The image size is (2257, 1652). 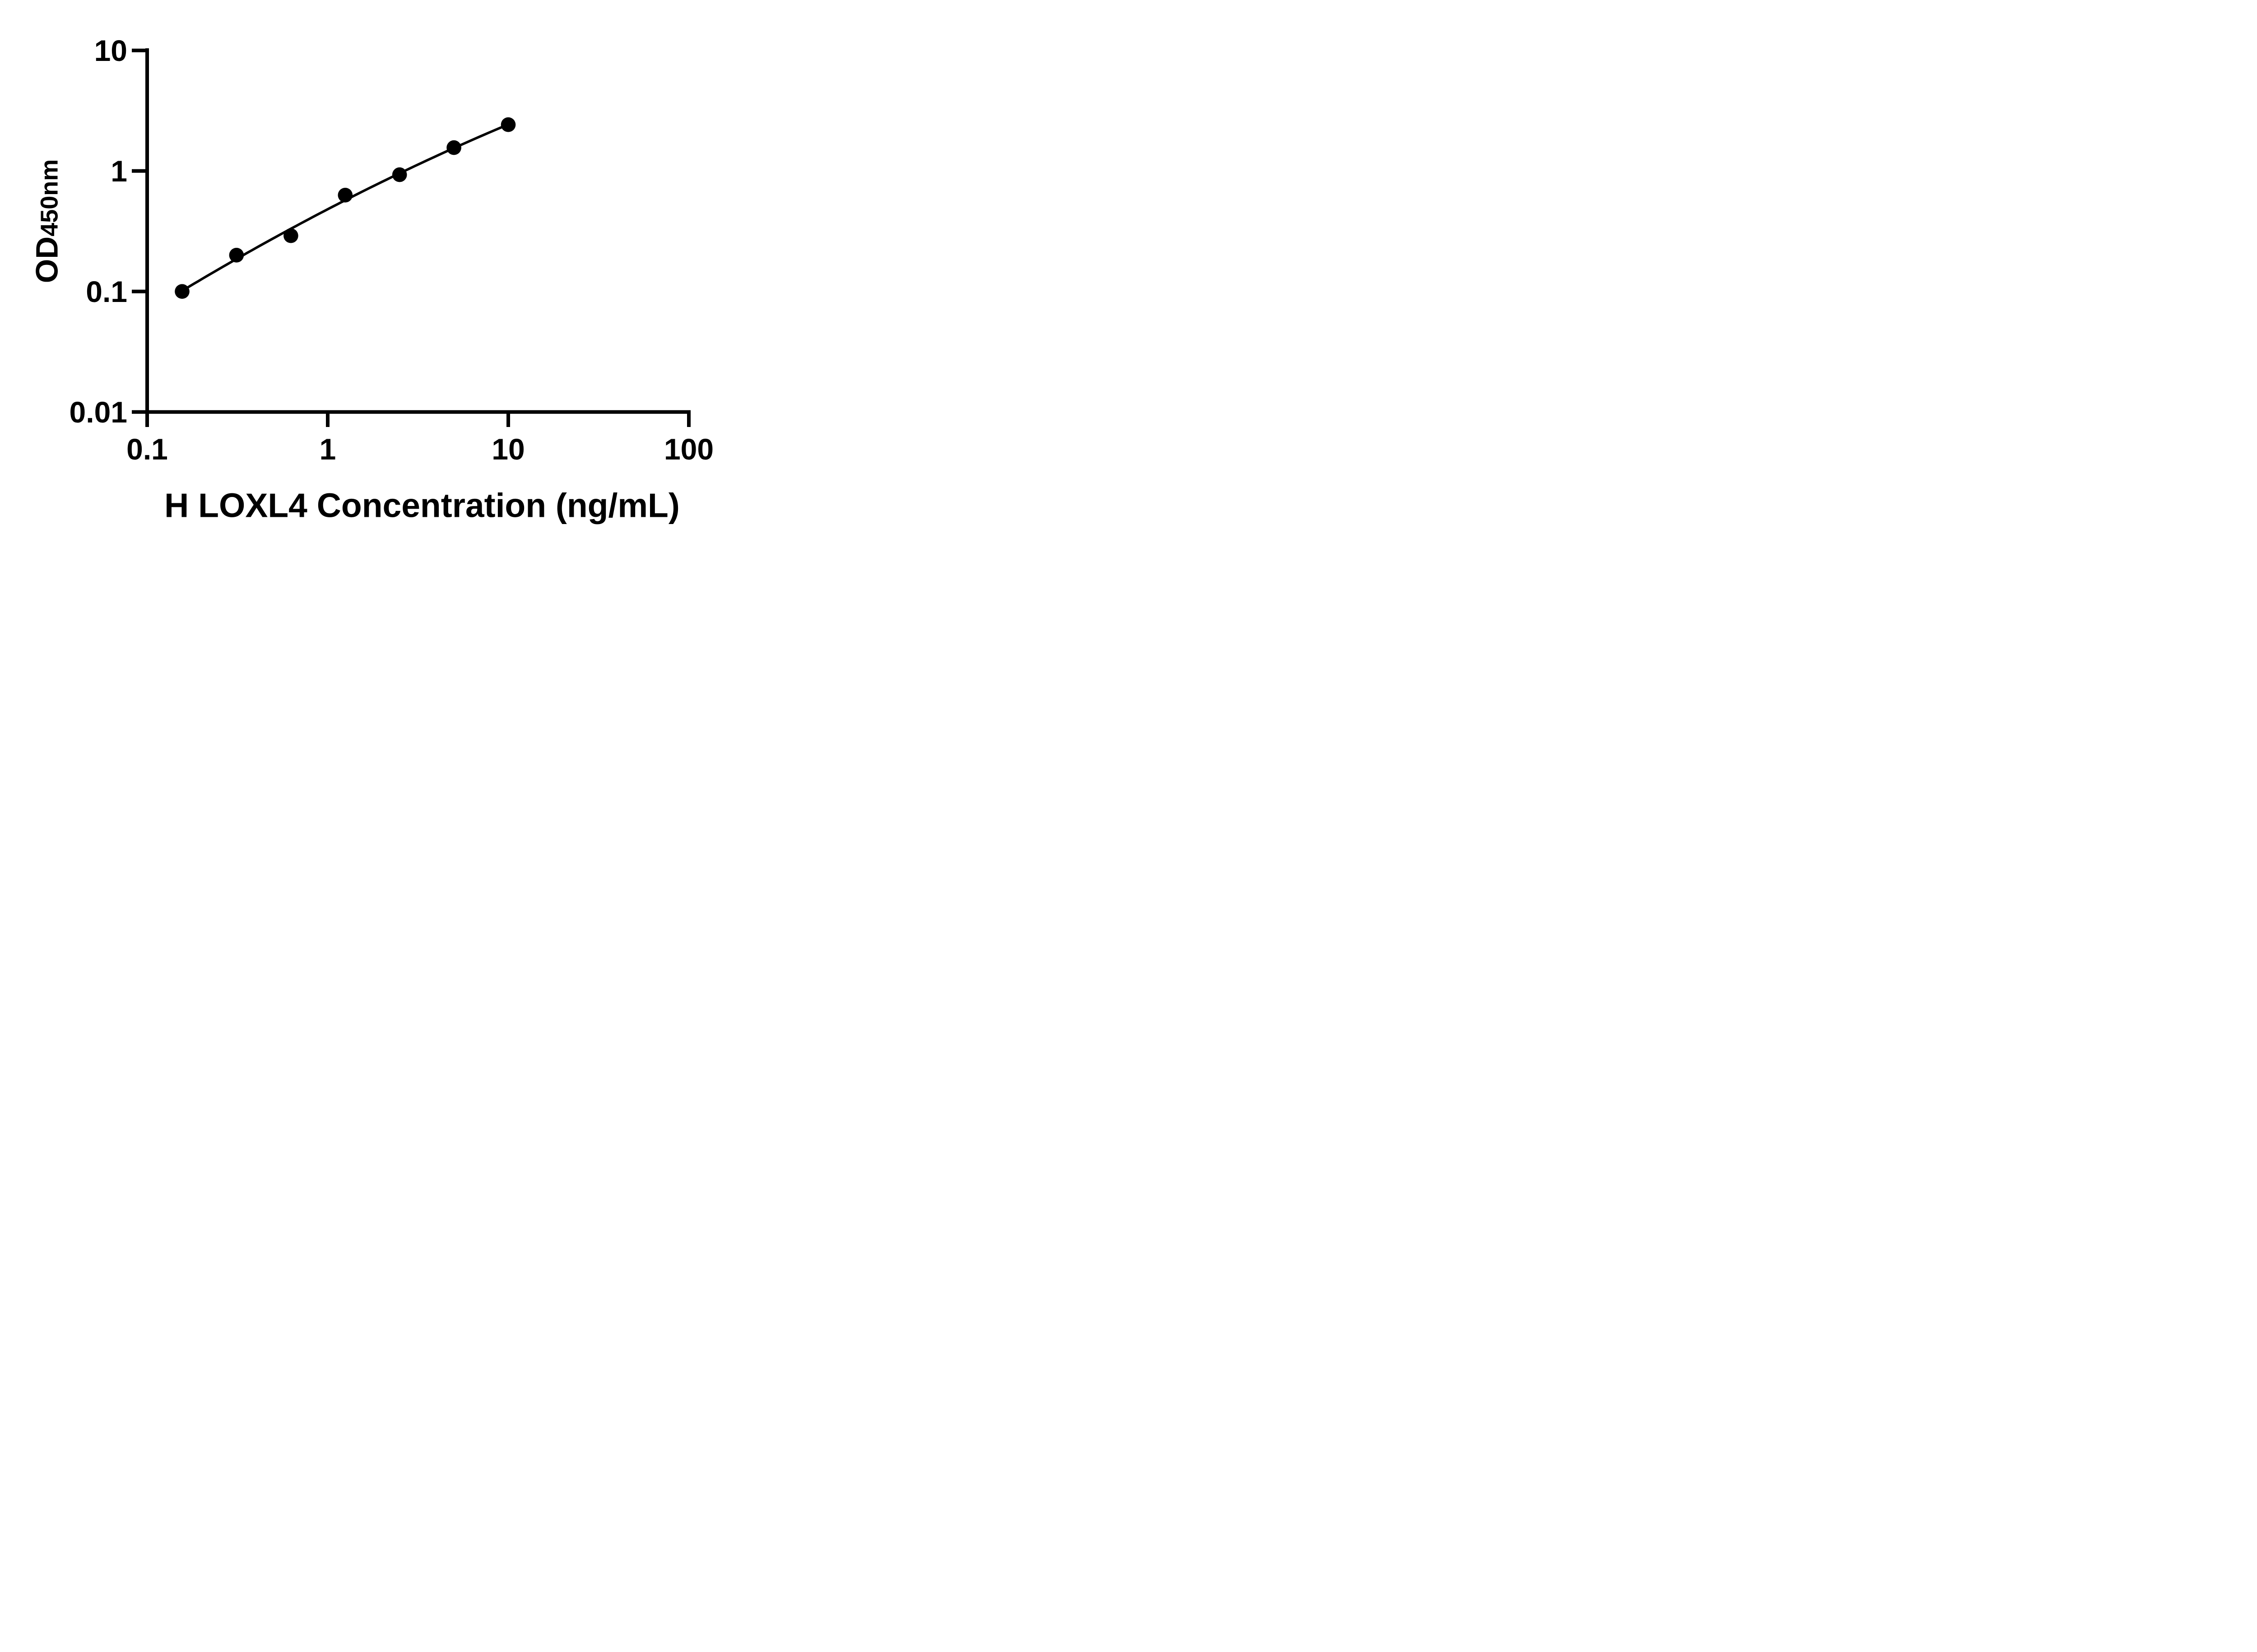 I want to click on plot-canvas, so click(x=412, y=237).